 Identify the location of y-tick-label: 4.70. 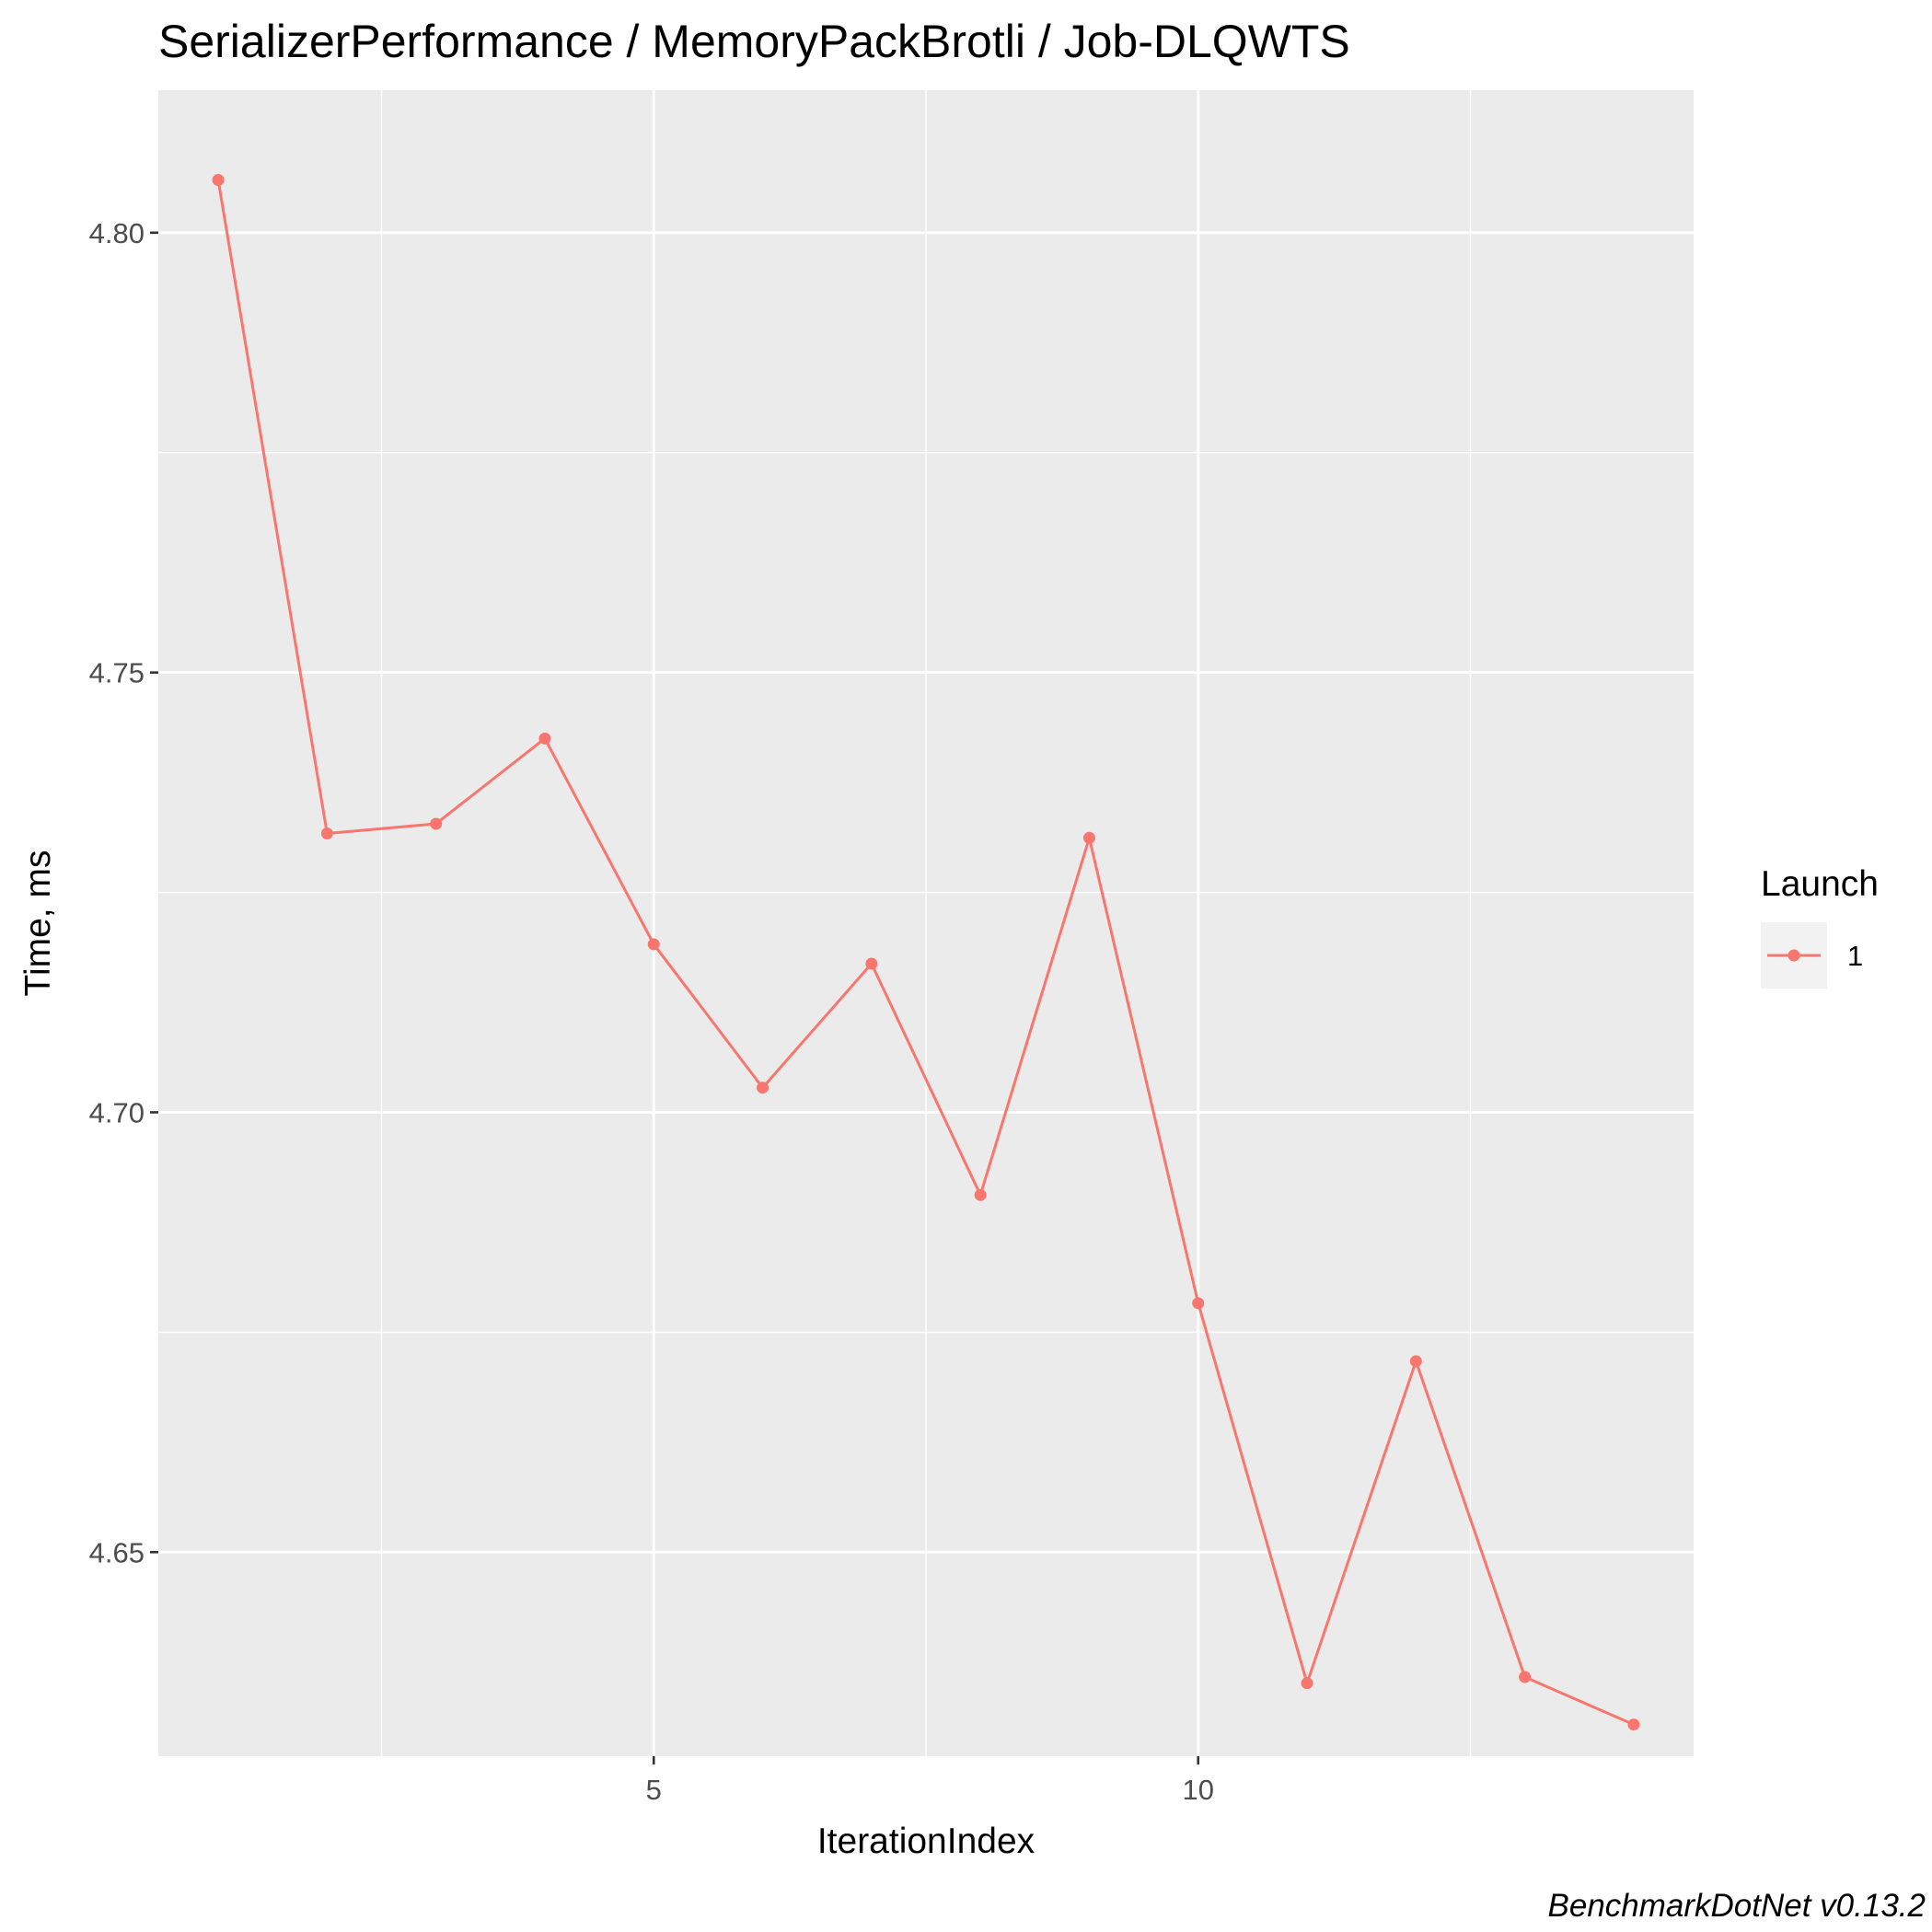
(117, 1112).